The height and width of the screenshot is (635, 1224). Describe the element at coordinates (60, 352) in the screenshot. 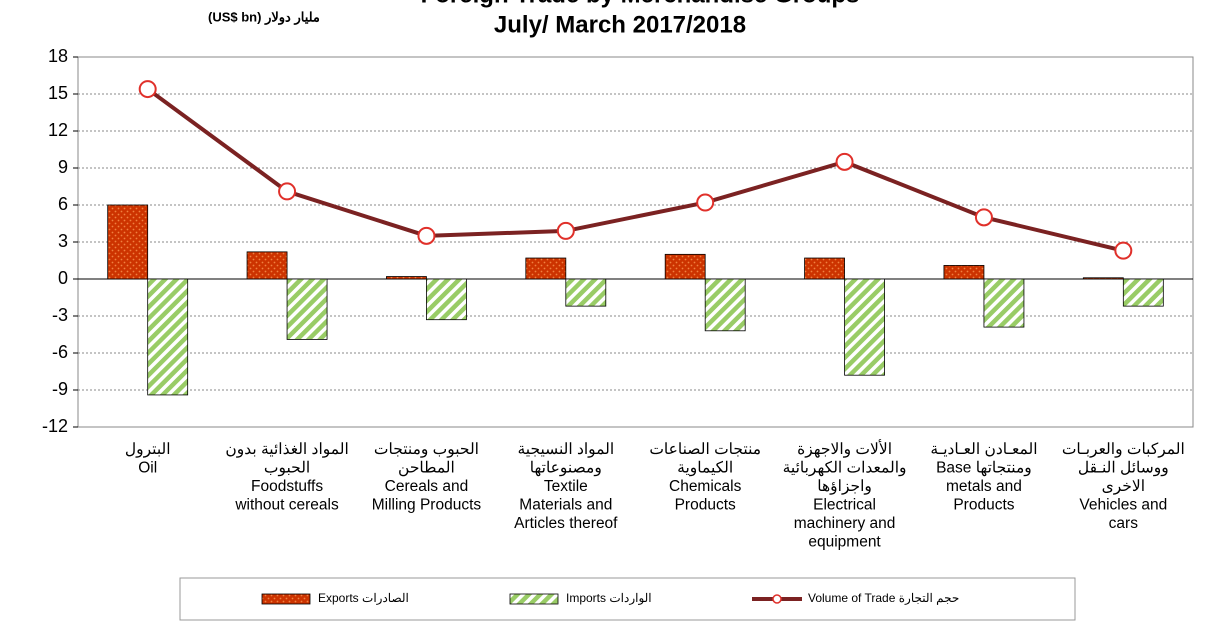

I see `y-tick-label: -6` at that location.